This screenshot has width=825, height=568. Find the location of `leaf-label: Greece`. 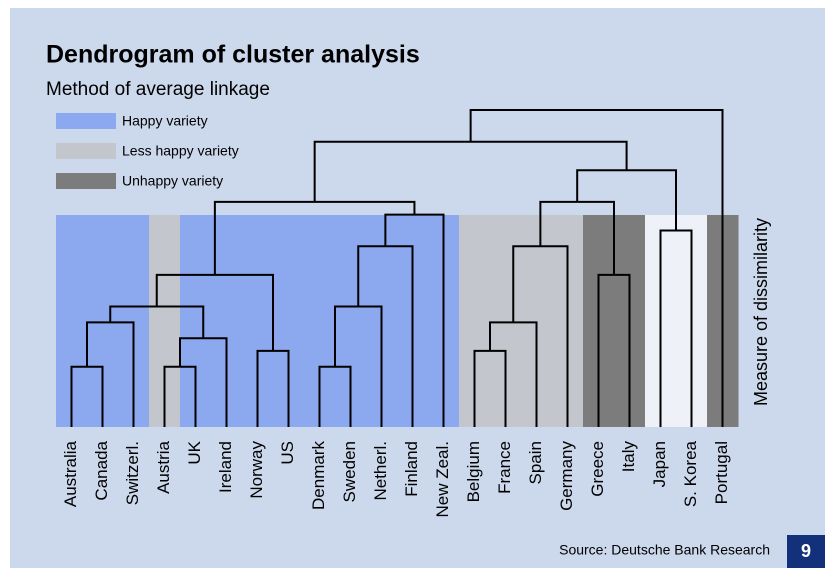

leaf-label: Greece is located at coordinates (597, 469).